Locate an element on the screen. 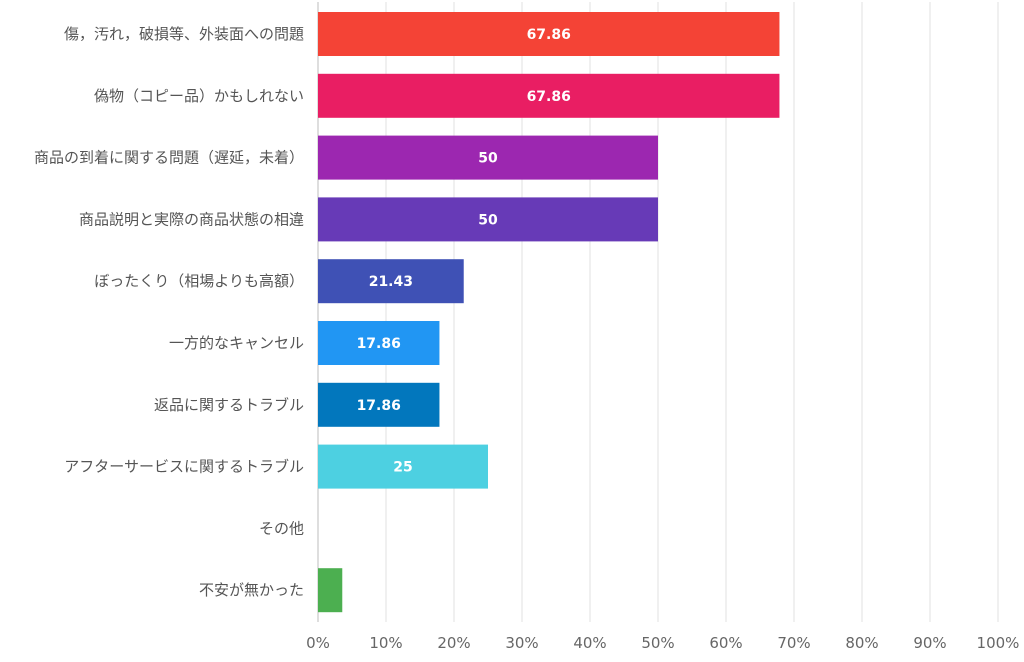 This screenshot has width=1024, height=662. category-label: 返品に関するトラブル is located at coordinates (229, 405).